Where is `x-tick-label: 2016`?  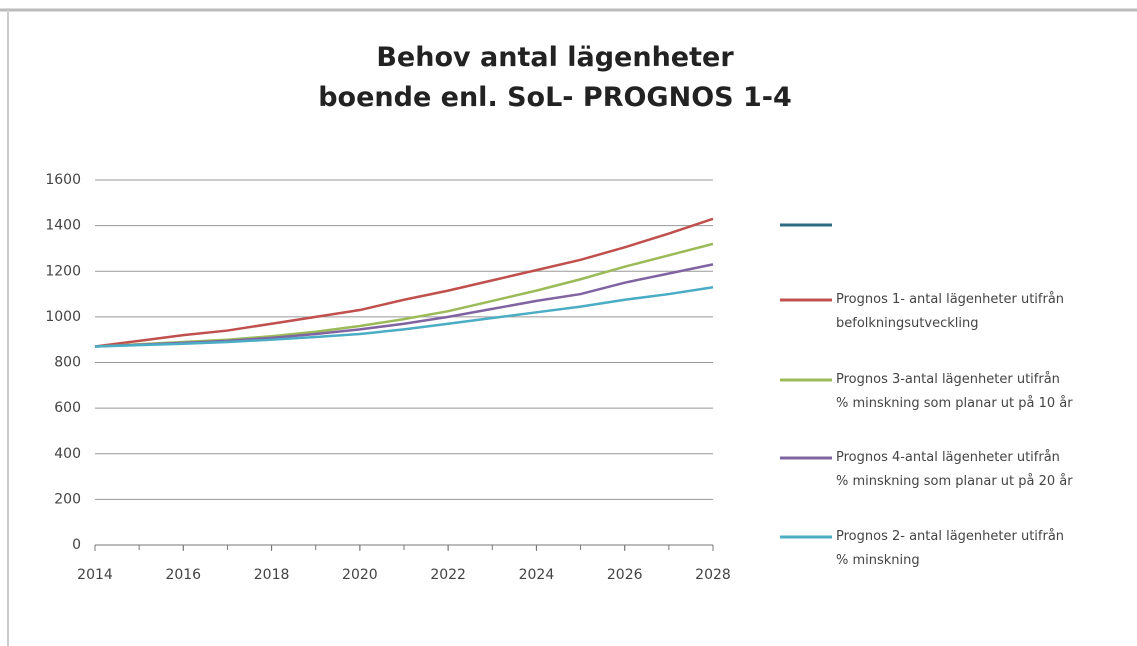
x-tick-label: 2016 is located at coordinates (183, 575).